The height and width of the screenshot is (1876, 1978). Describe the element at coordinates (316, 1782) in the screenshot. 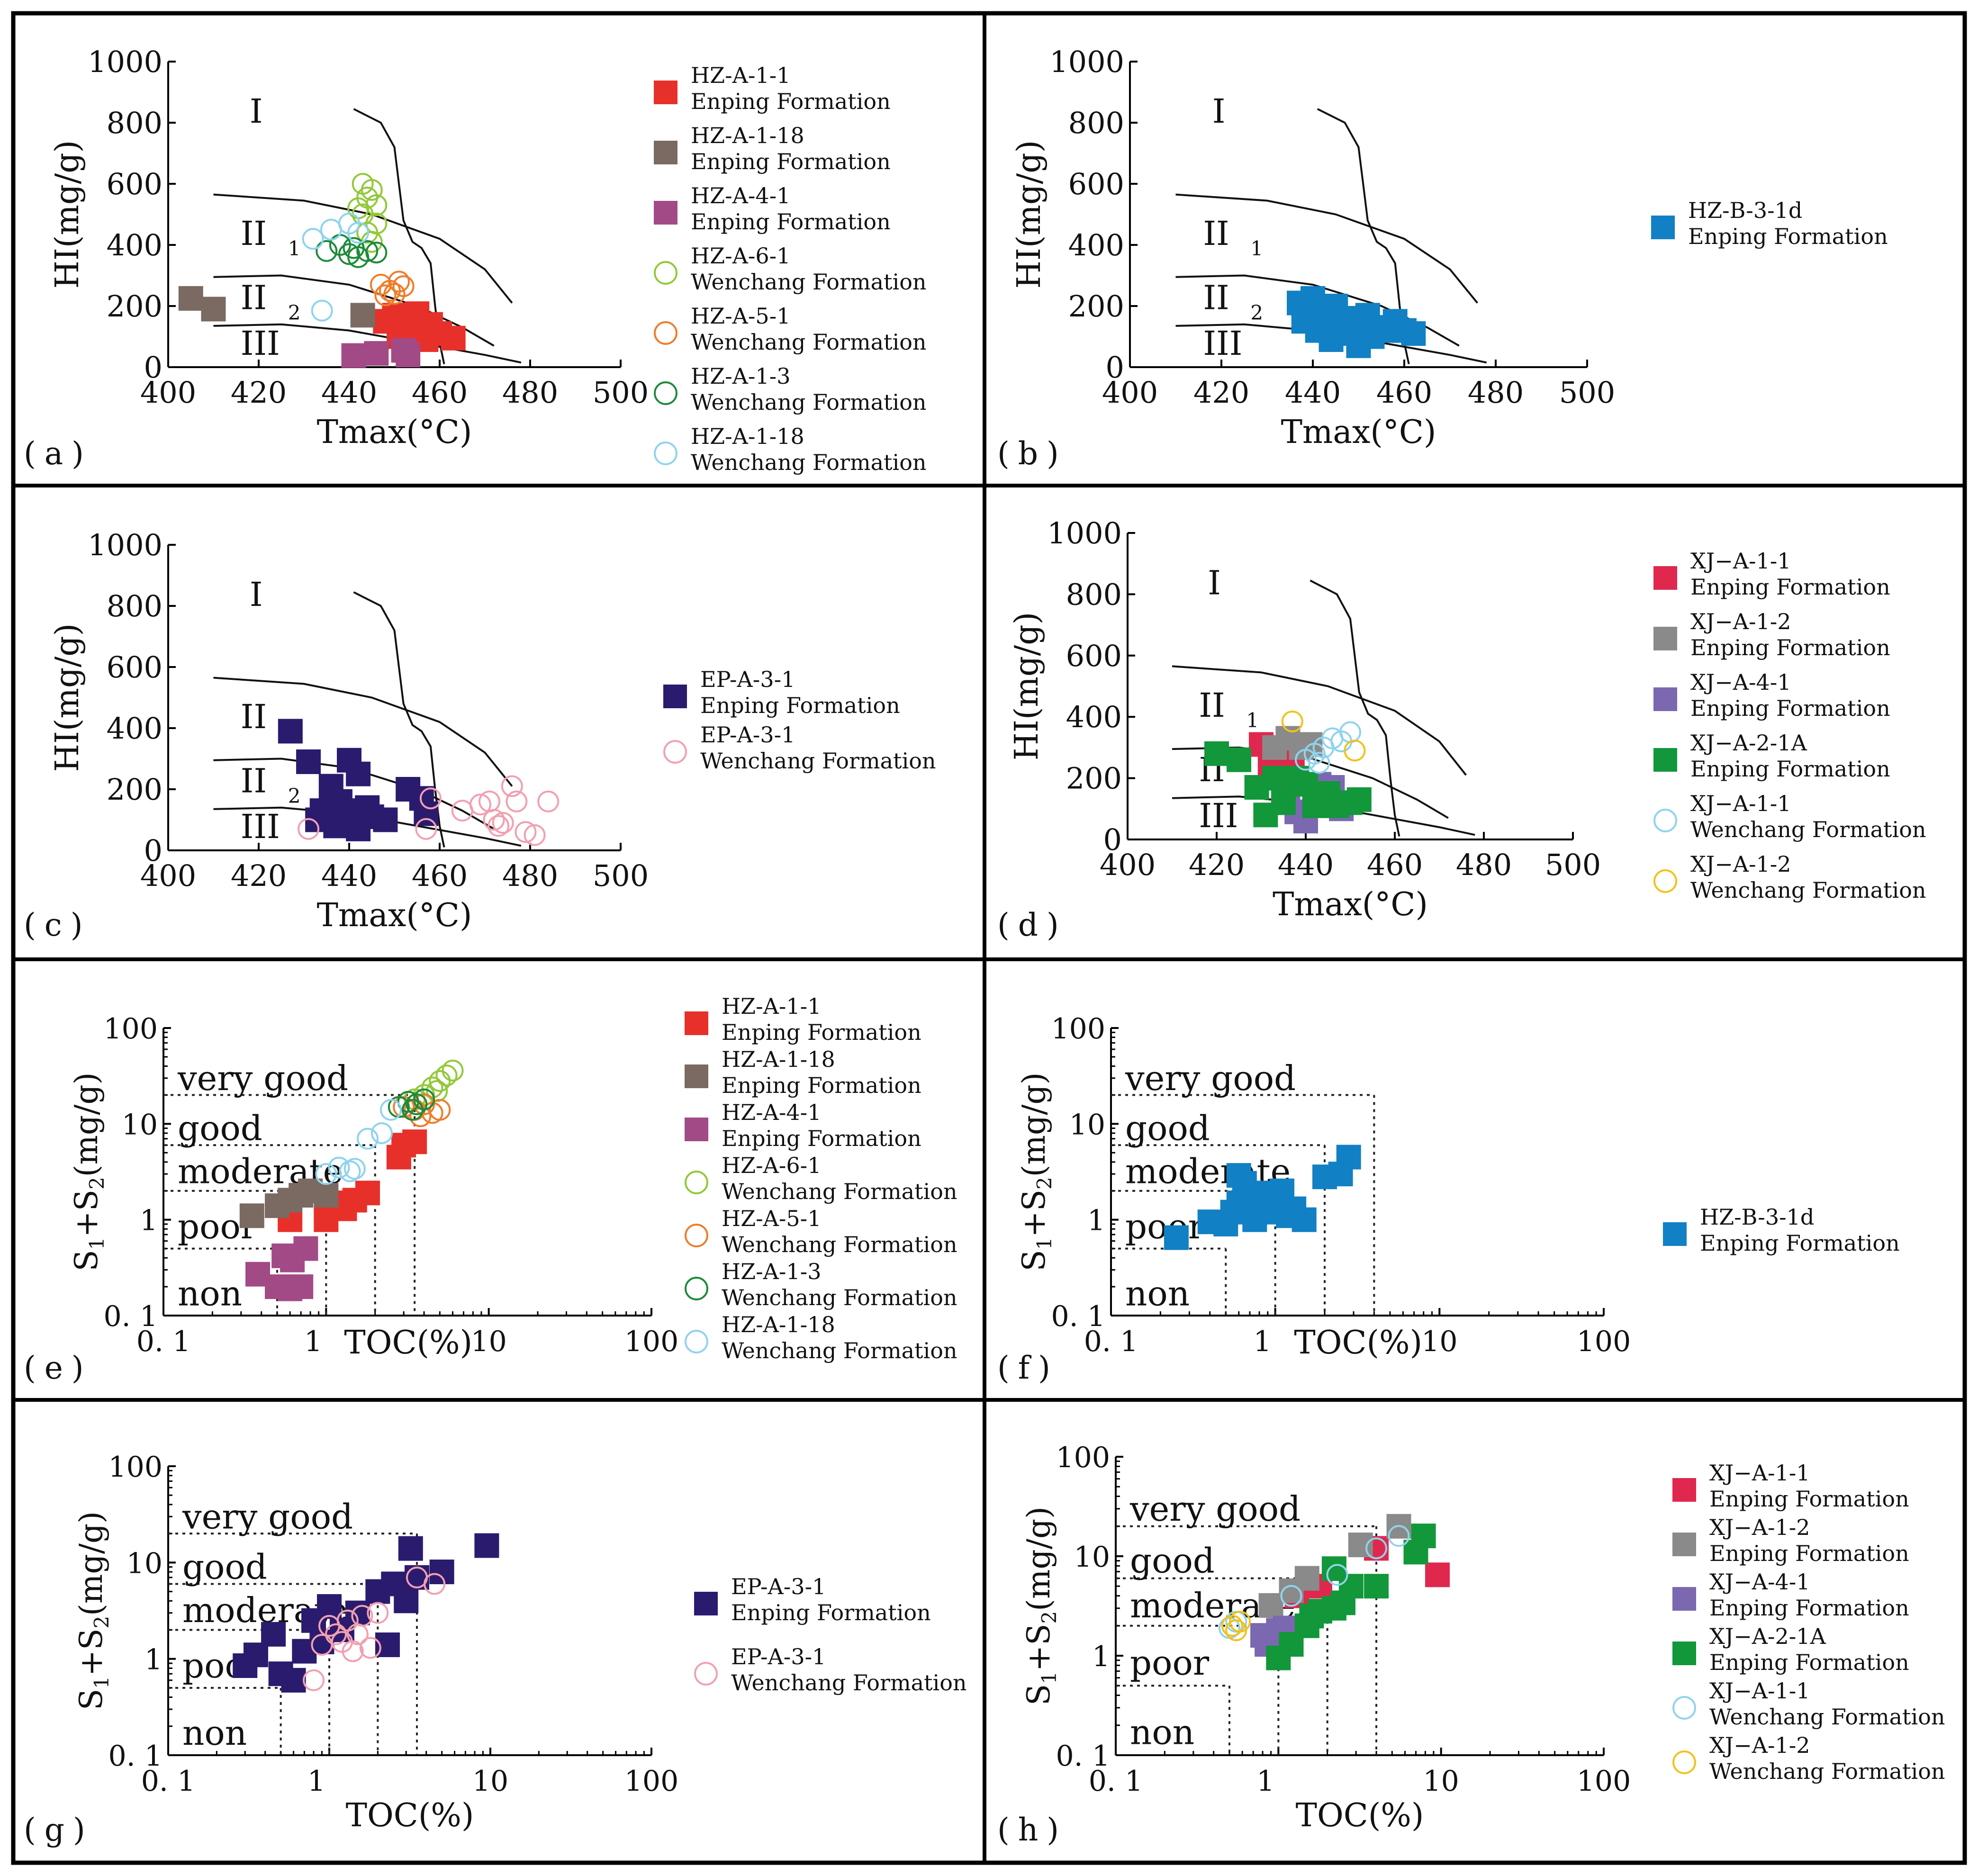

I see `x-tick-label: 1` at that location.